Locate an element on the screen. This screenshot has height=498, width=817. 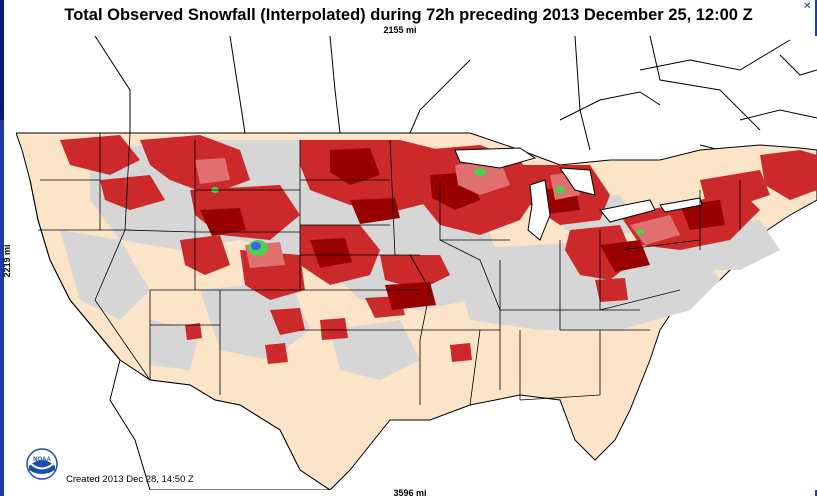
window-edge-left is located at coordinates (2, 248).